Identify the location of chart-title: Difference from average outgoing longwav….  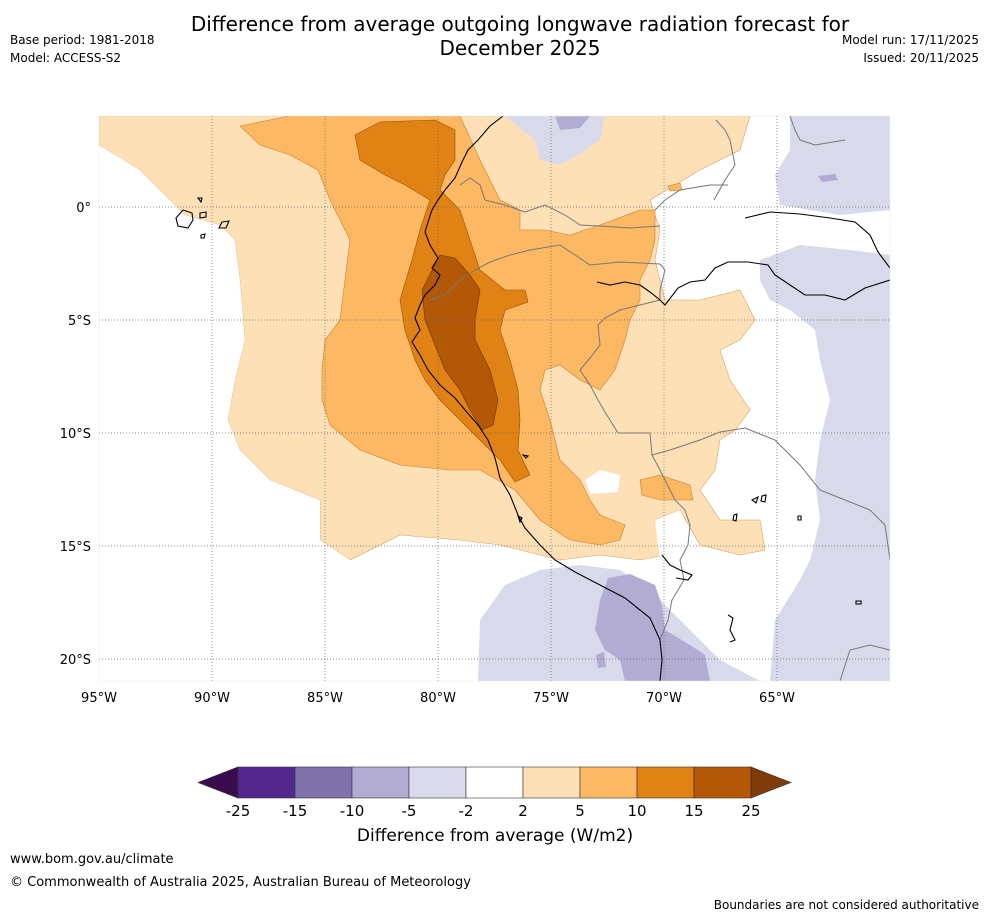
(520, 36).